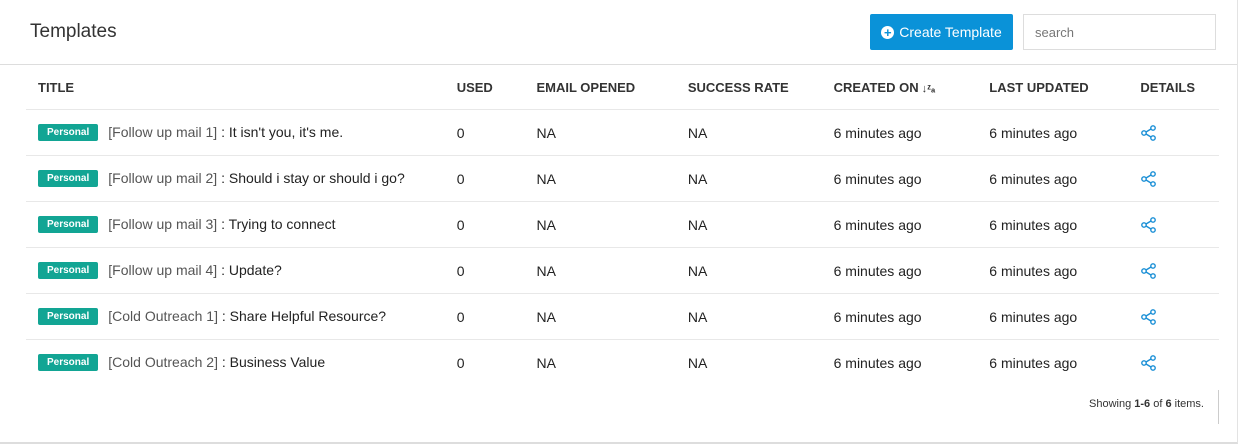 The height and width of the screenshot is (446, 1246). I want to click on create-template-label: Create Template, so click(950, 32).